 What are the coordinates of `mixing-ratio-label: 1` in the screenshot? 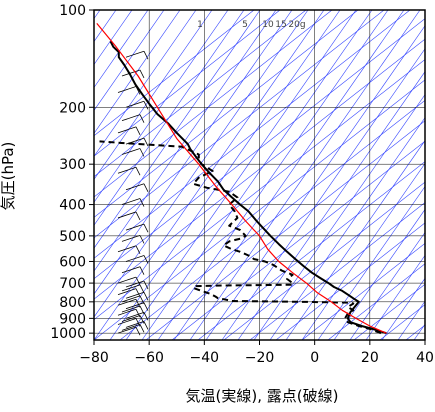 It's located at (200, 25).